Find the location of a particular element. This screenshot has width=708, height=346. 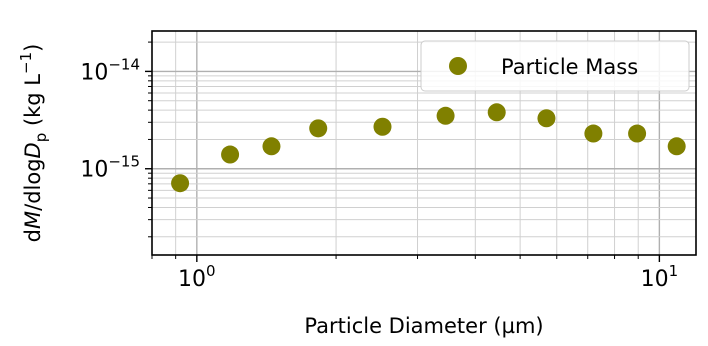

legend-box is located at coordinates (555, 66).